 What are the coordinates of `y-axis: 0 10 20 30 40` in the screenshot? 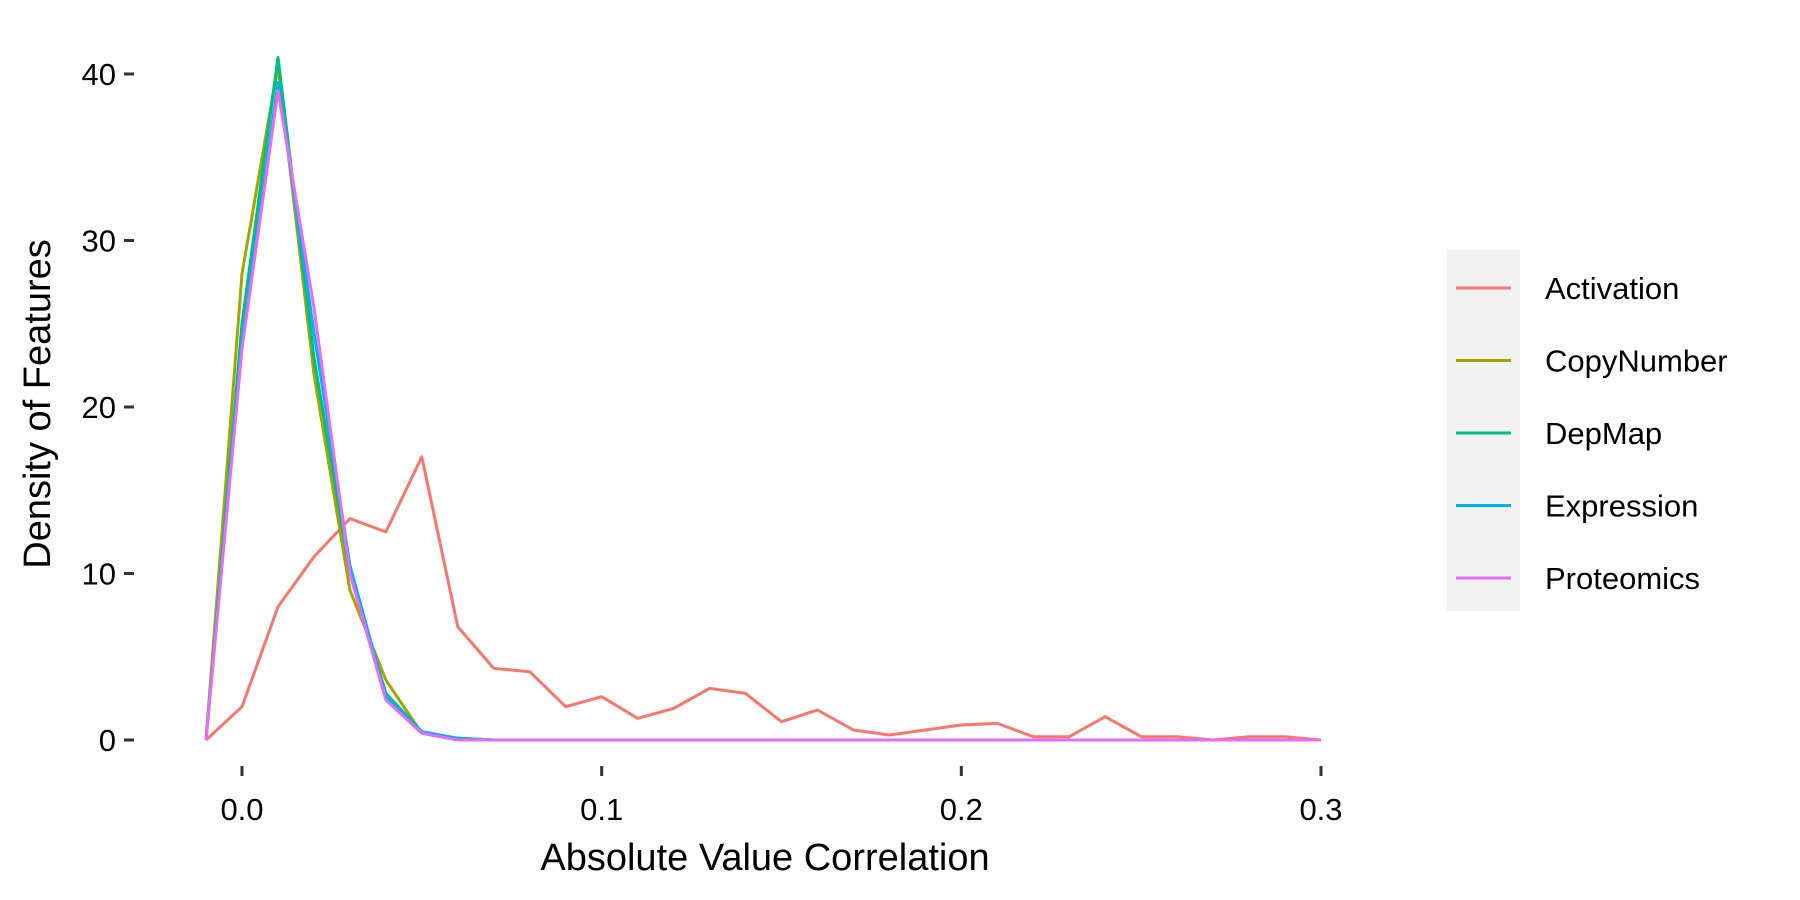 It's located at (108, 407).